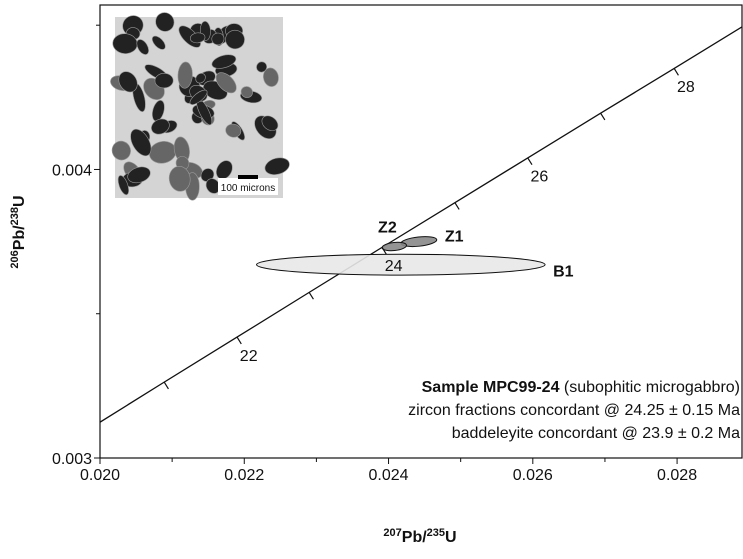 The image size is (743, 559). I want to click on rock-type: (subophitic microgabbro), so click(652, 387).